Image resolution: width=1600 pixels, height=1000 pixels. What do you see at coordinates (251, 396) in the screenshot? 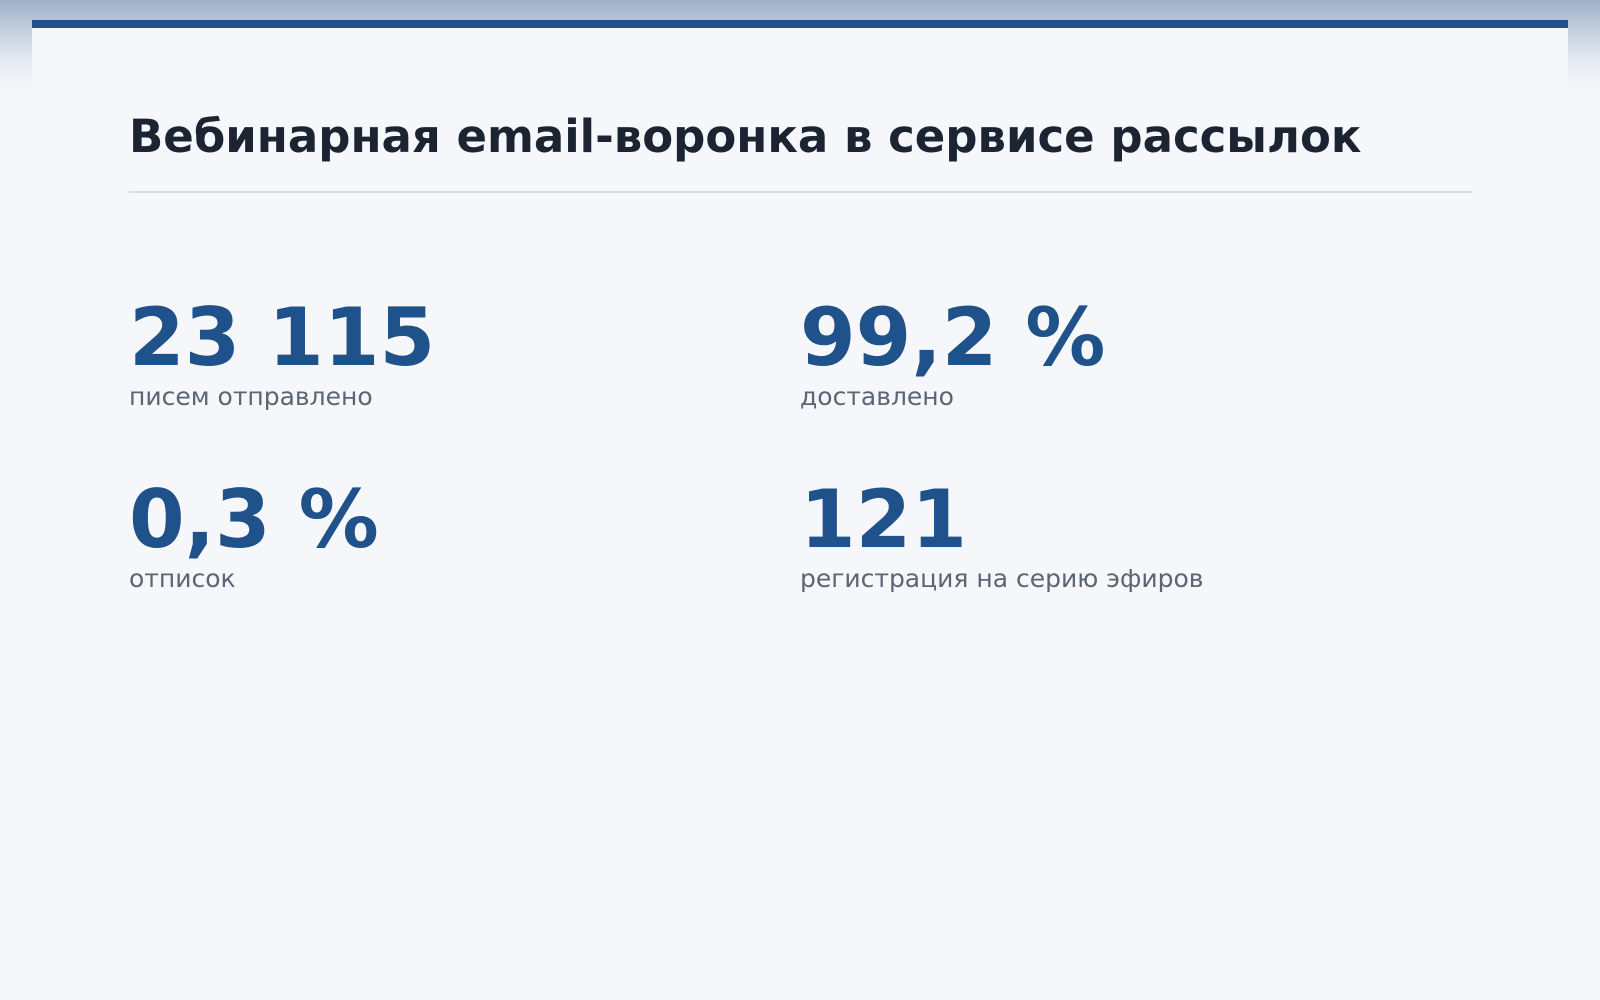
I see `stat-label: писем отправлено` at bounding box center [251, 396].